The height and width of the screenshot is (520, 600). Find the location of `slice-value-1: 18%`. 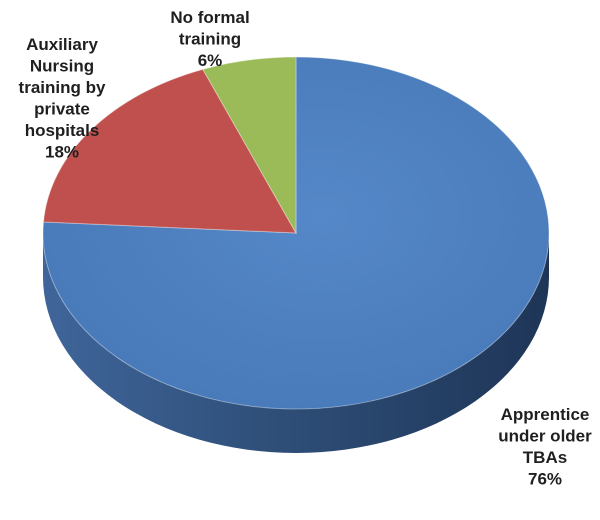

slice-value-1: 18% is located at coordinates (62, 152).